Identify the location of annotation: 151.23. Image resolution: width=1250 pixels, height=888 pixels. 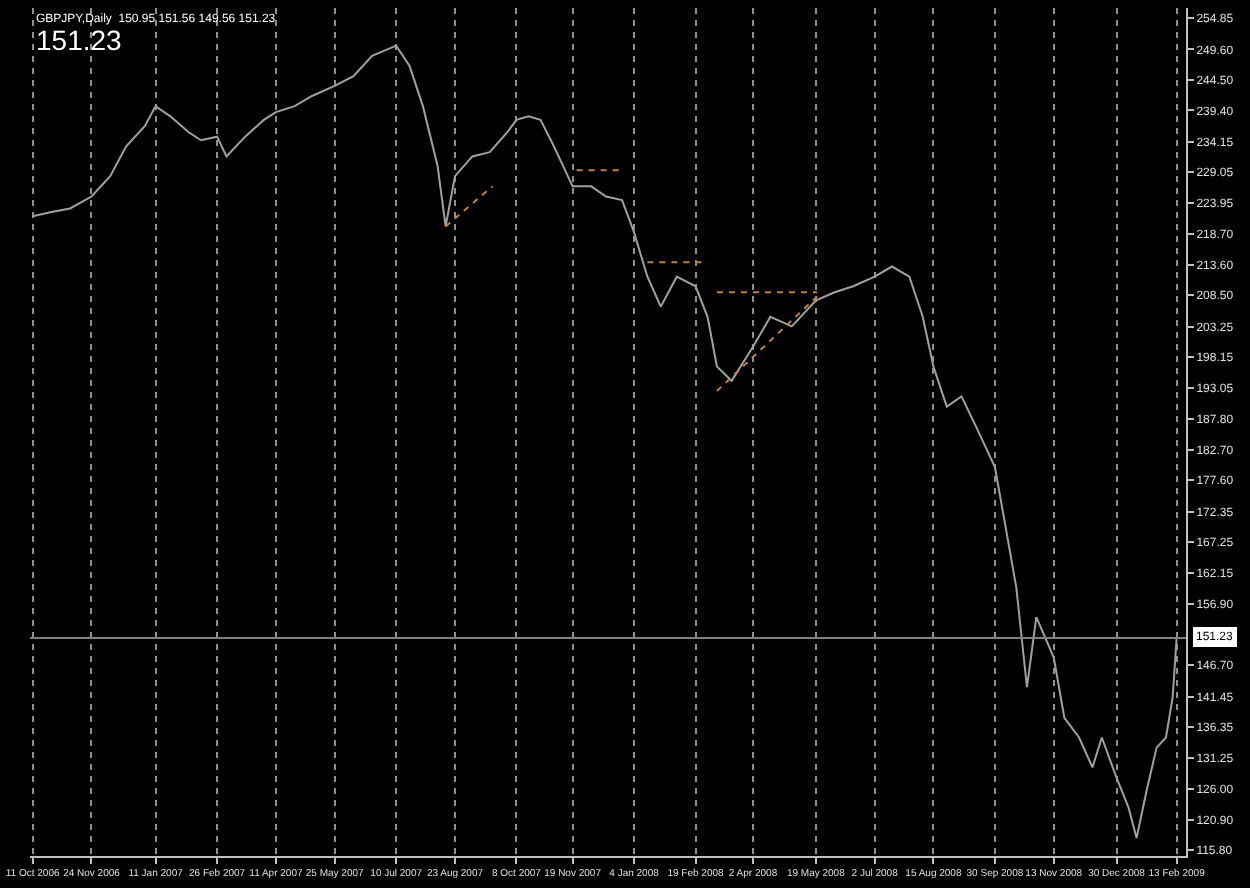
(79, 40).